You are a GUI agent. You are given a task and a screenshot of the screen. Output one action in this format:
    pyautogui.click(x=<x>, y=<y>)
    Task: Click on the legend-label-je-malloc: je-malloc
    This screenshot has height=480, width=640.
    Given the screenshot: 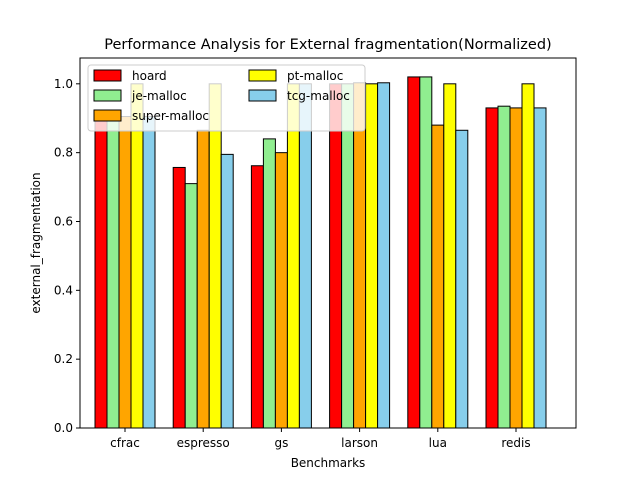 What is the action you would take?
    pyautogui.click(x=159, y=96)
    